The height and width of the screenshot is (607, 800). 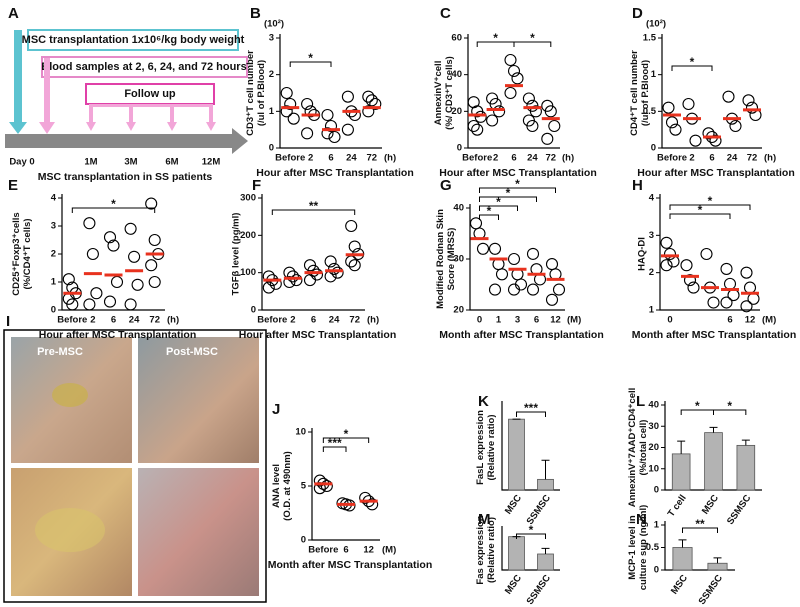 What do you see at coordinates (711, 91) in the screenshot?
I see `axis` at bounding box center [711, 91].